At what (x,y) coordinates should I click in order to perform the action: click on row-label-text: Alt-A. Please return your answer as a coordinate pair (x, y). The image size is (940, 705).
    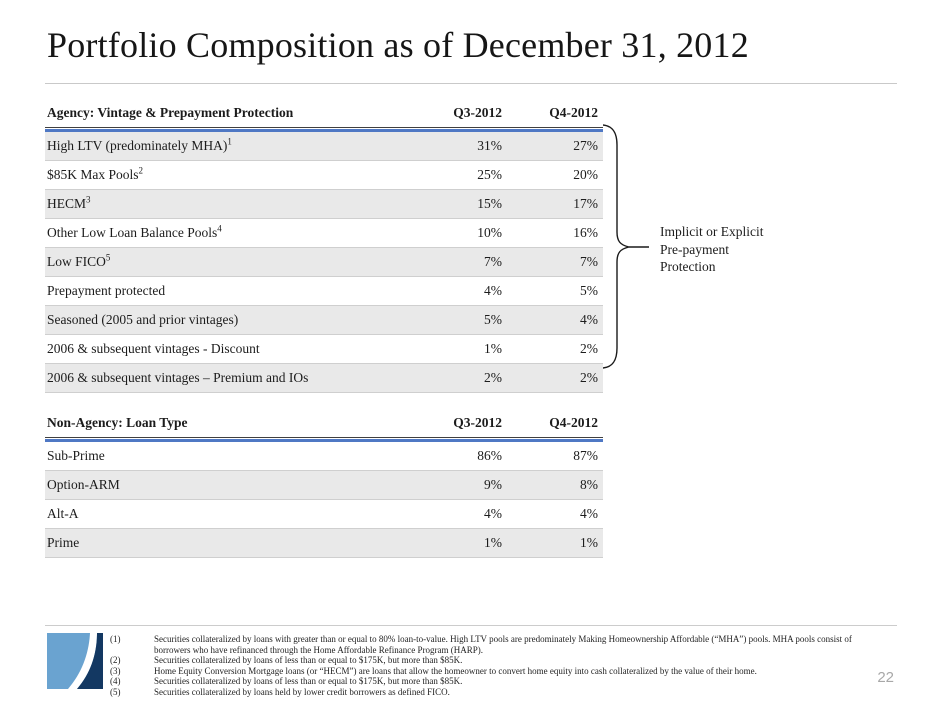
    Looking at the image, I should click on (63, 513).